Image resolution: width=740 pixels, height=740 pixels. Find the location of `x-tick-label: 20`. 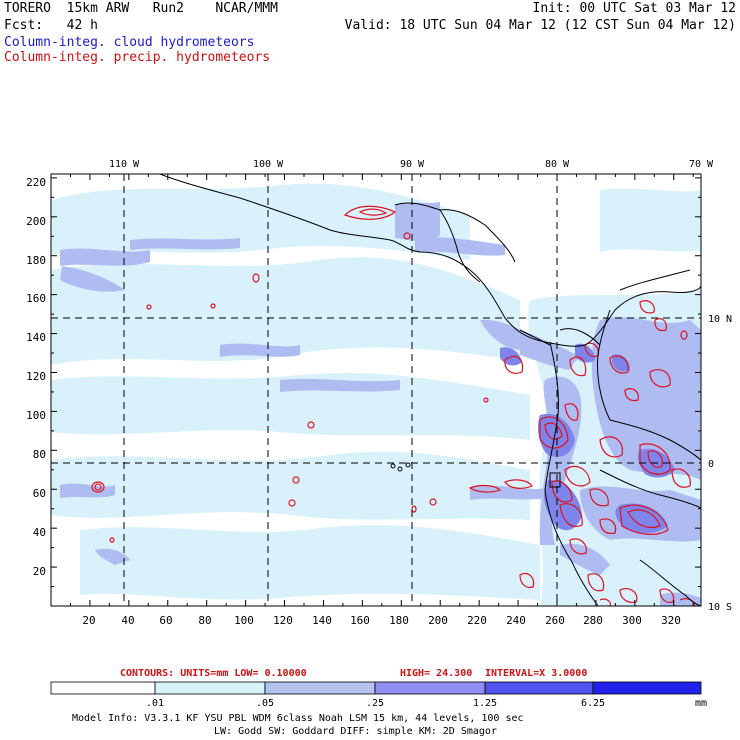

x-tick-label: 20 is located at coordinates (88, 620).